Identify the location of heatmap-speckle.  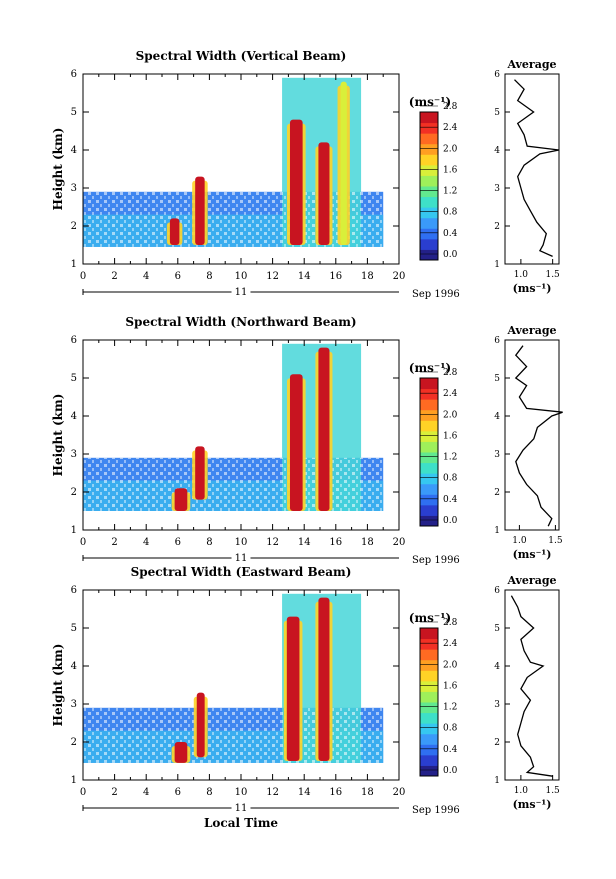
(233, 484).